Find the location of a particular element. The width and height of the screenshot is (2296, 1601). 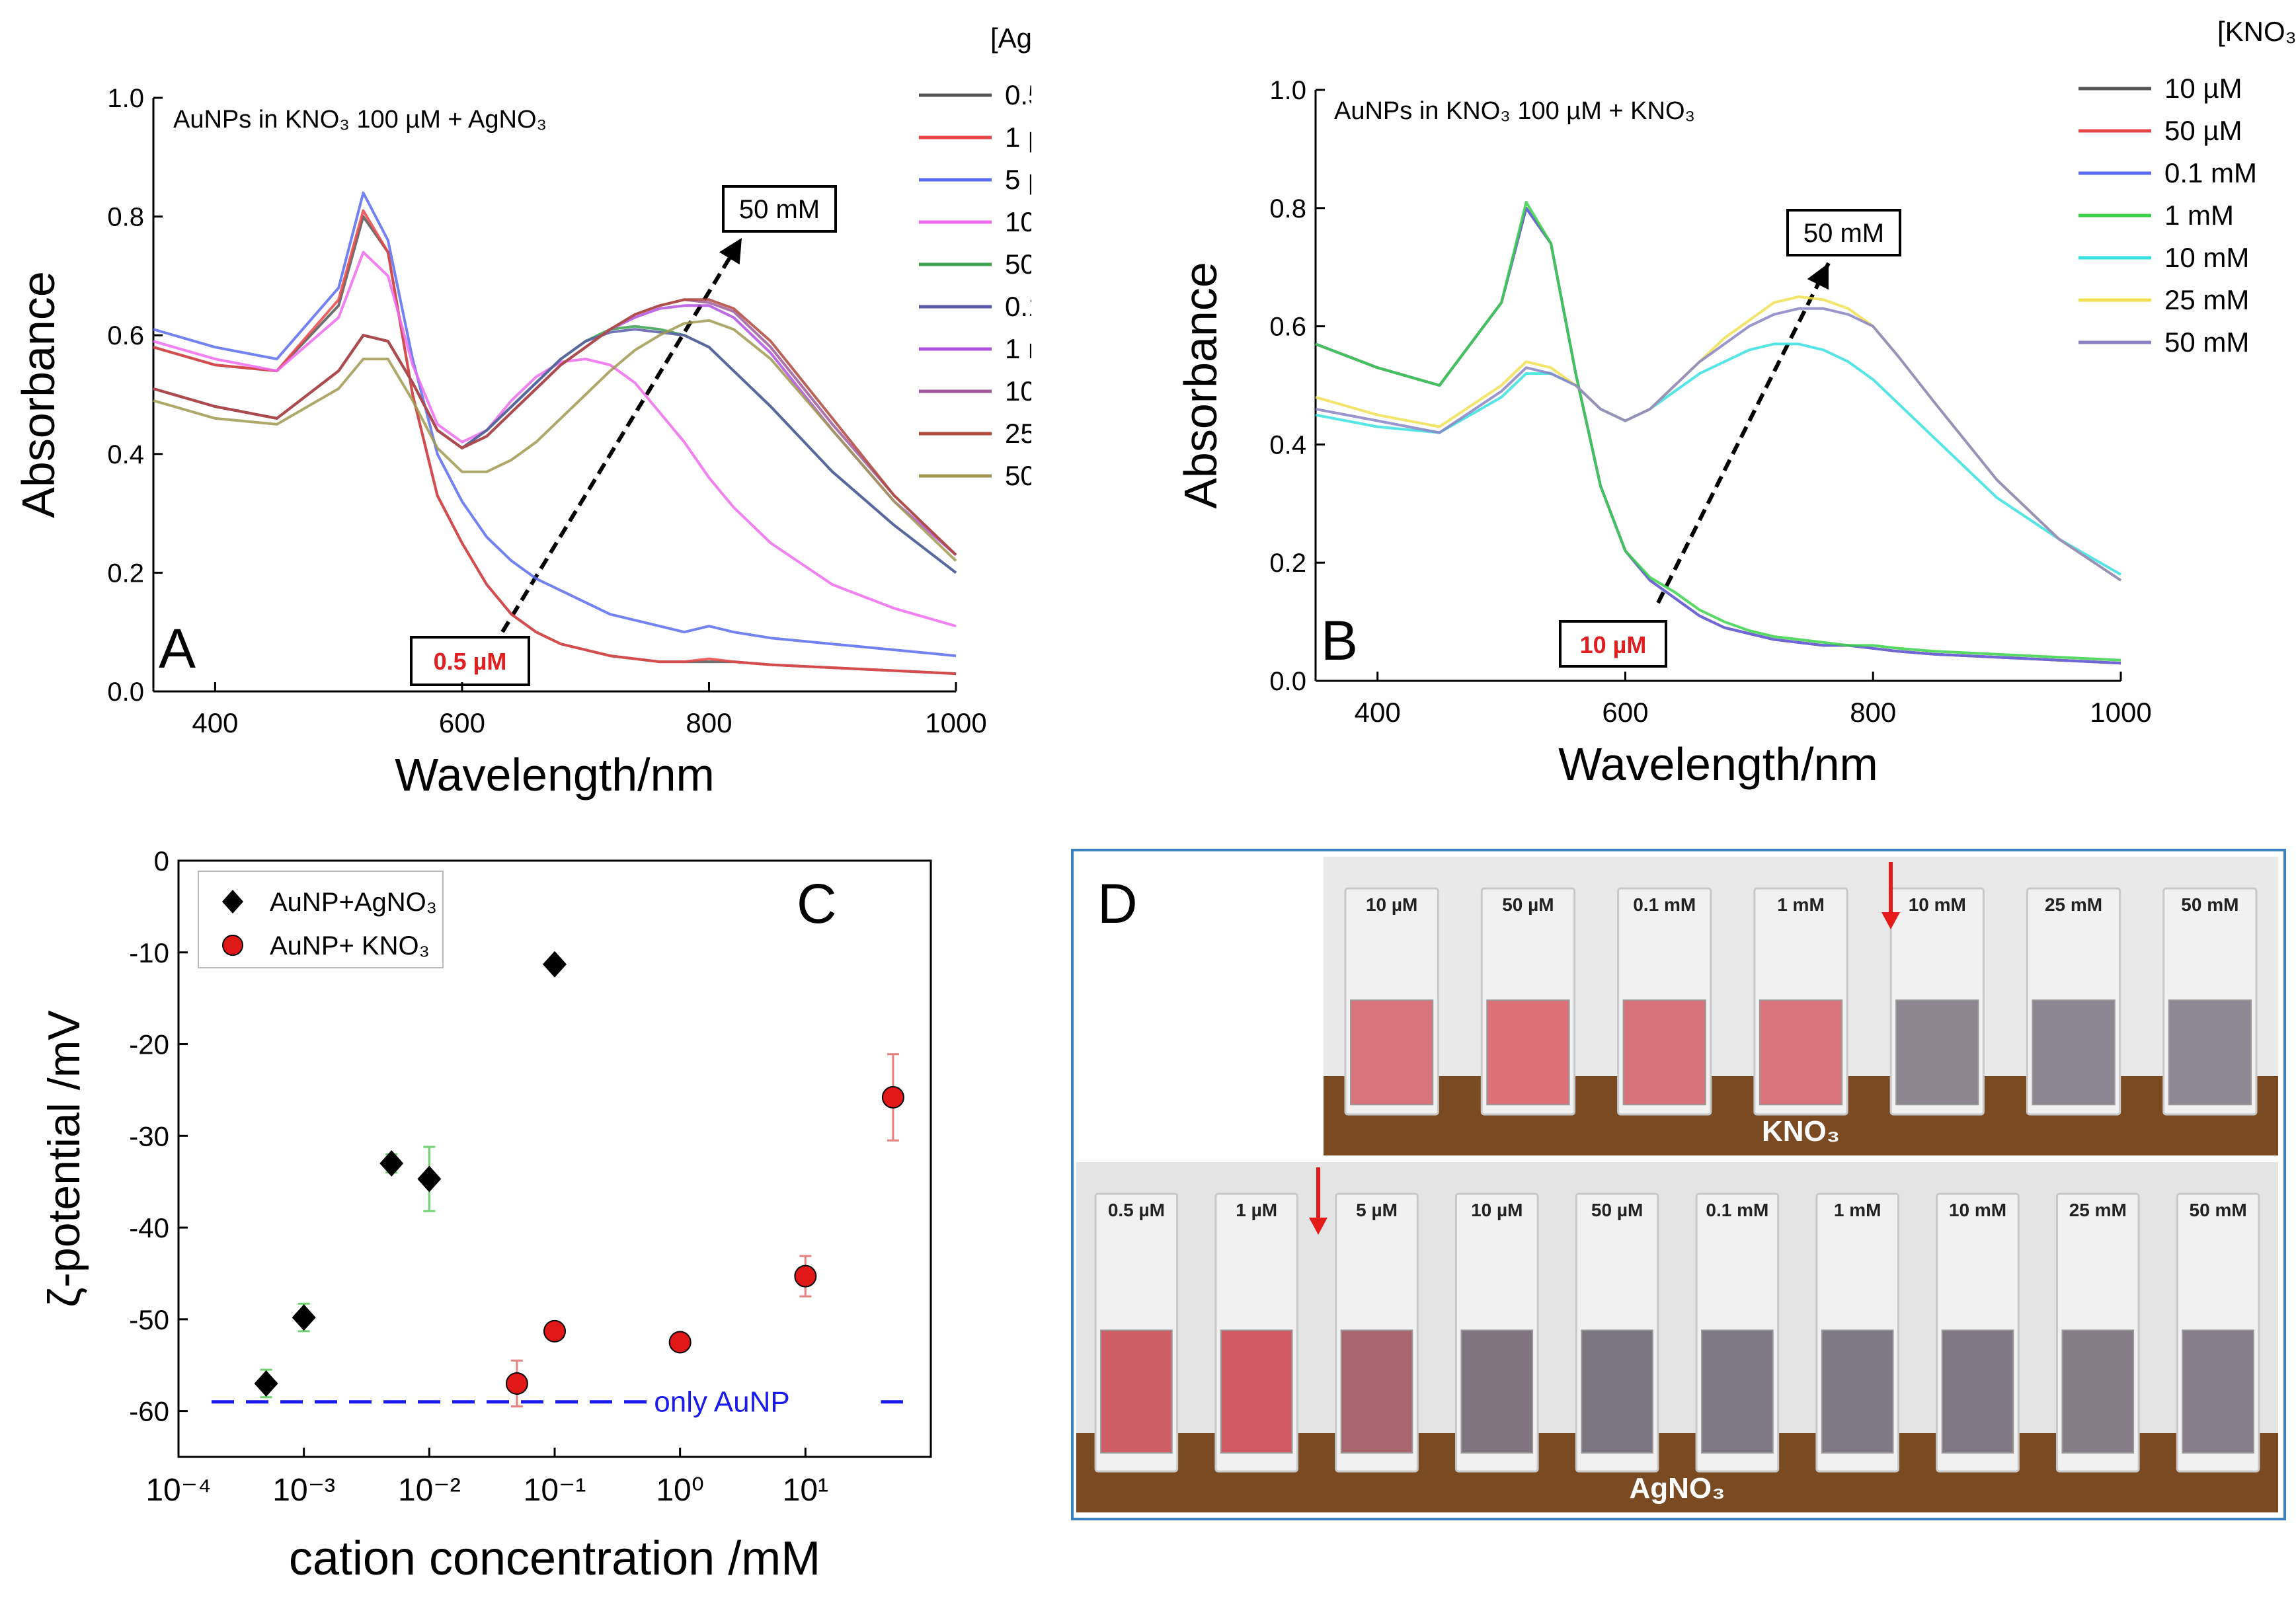

panel-d-top-row-cuvette-label: 50 mM is located at coordinates (2209, 904).